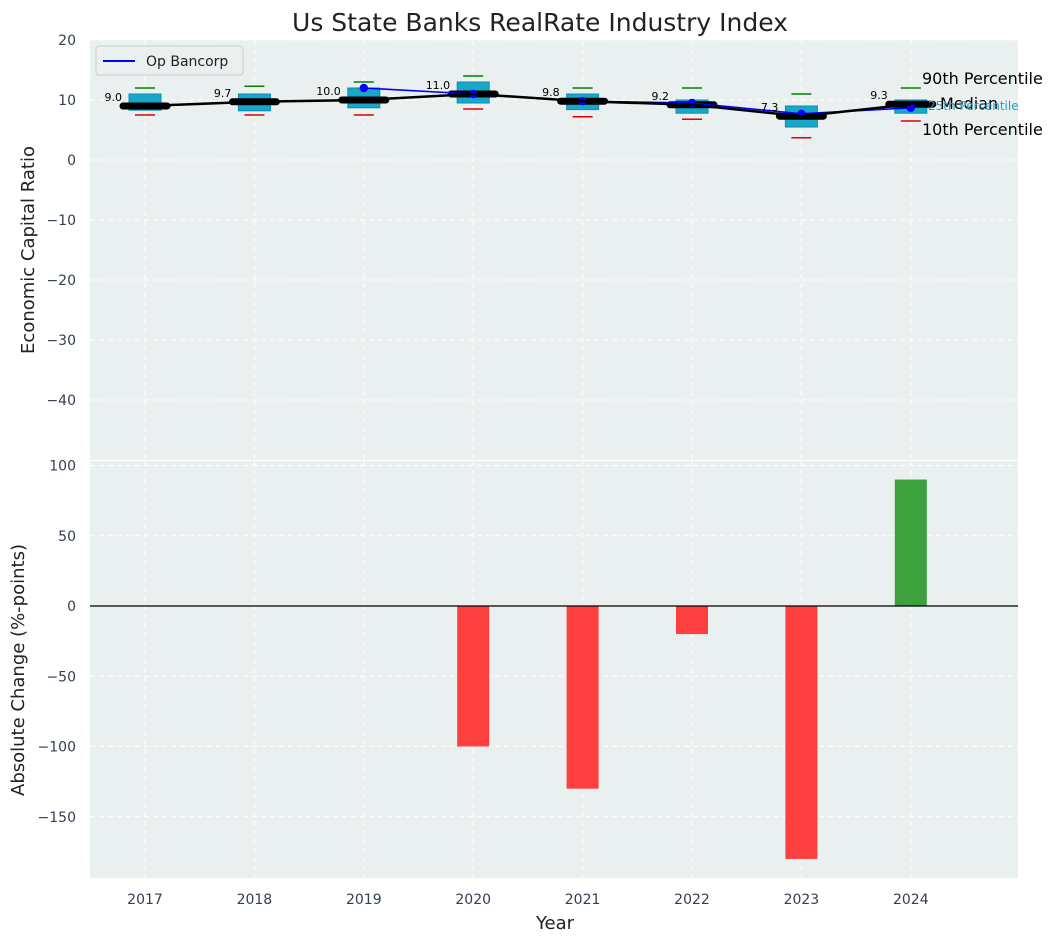 The width and height of the screenshot is (1057, 942). I want to click on legend: Op Bancorp, so click(169, 60).